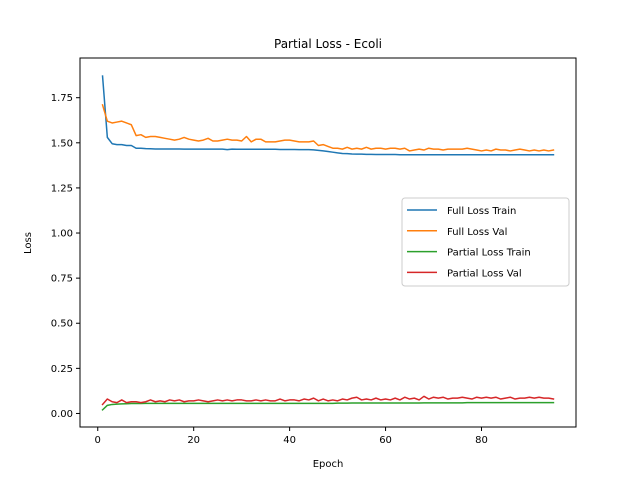  What do you see at coordinates (98, 440) in the screenshot?
I see `x-tick-label: 0` at bounding box center [98, 440].